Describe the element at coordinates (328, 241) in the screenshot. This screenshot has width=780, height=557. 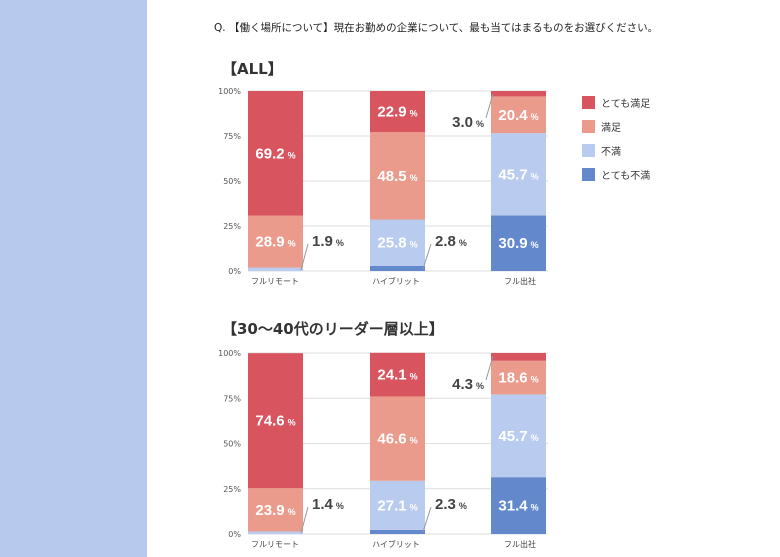
I see `data-label: 1.9%` at that location.